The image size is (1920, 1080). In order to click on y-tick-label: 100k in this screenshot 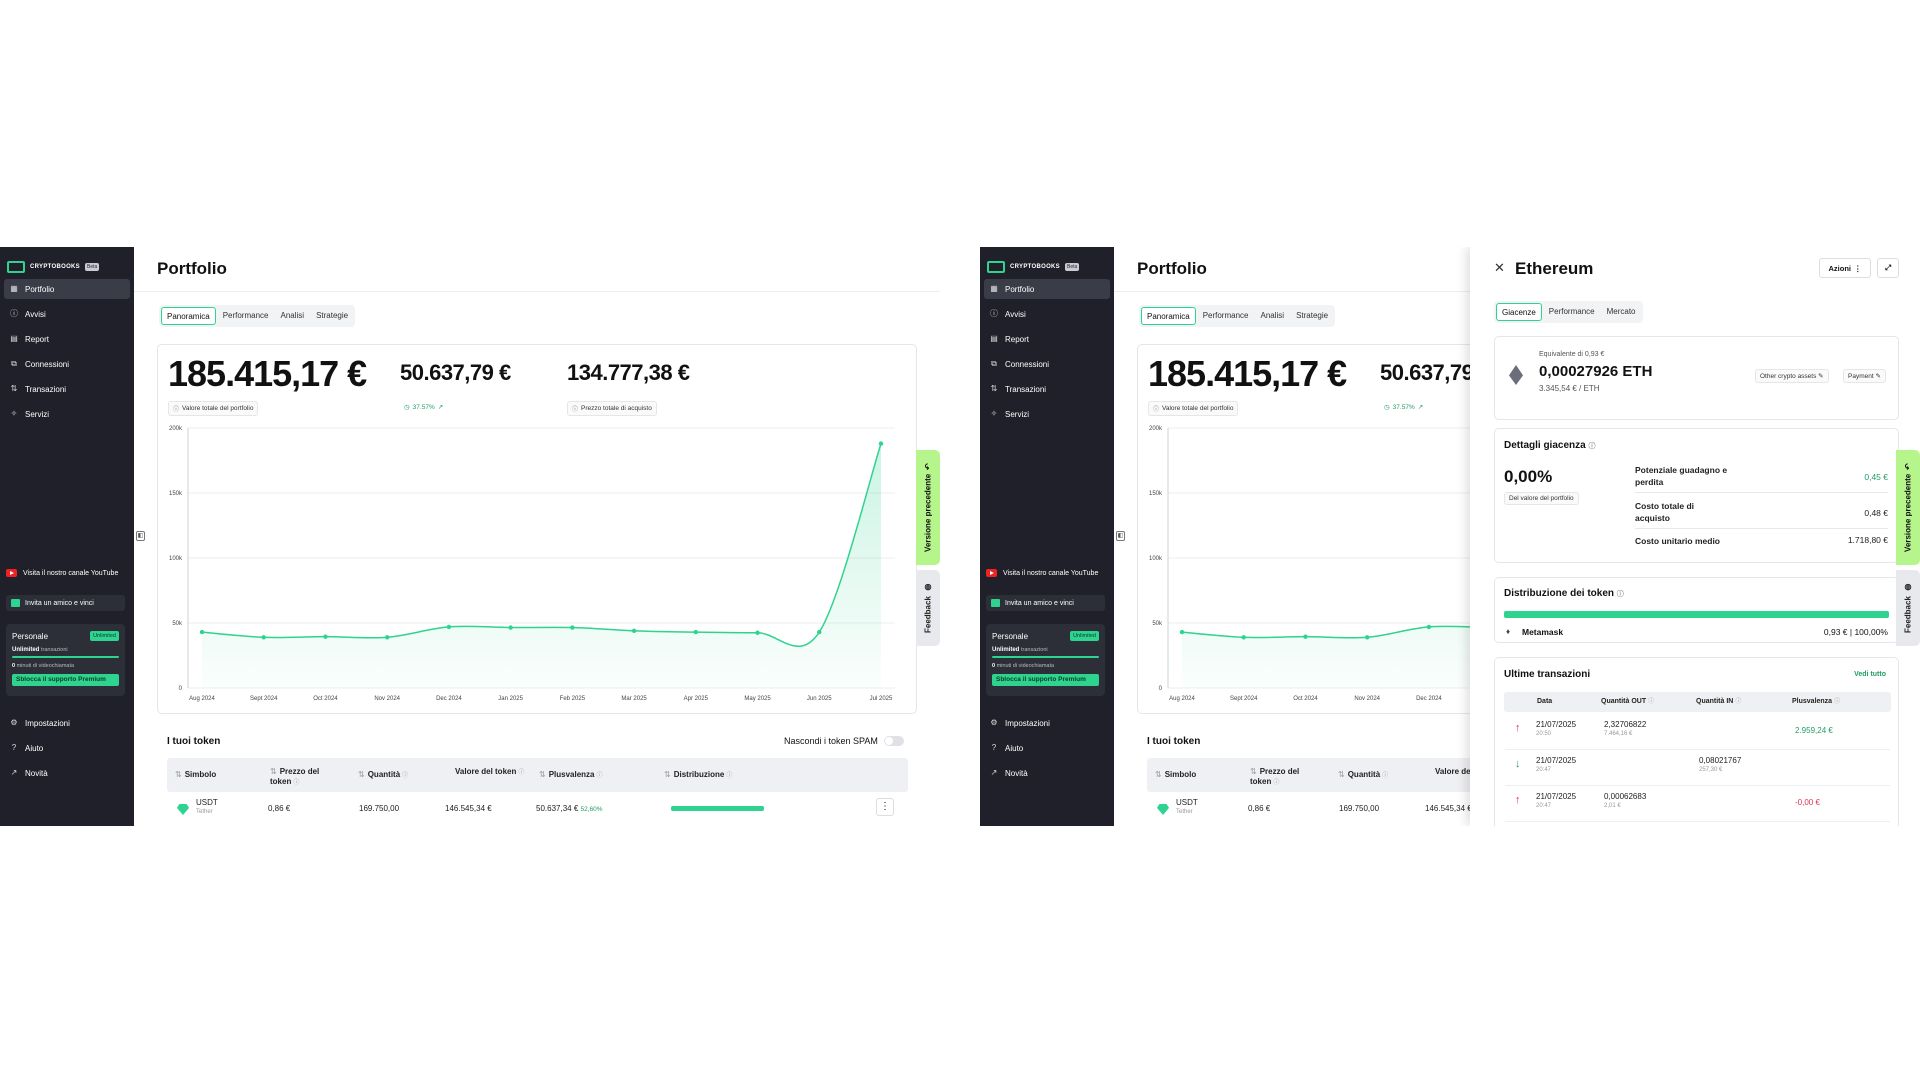, I will do `click(176, 559)`.